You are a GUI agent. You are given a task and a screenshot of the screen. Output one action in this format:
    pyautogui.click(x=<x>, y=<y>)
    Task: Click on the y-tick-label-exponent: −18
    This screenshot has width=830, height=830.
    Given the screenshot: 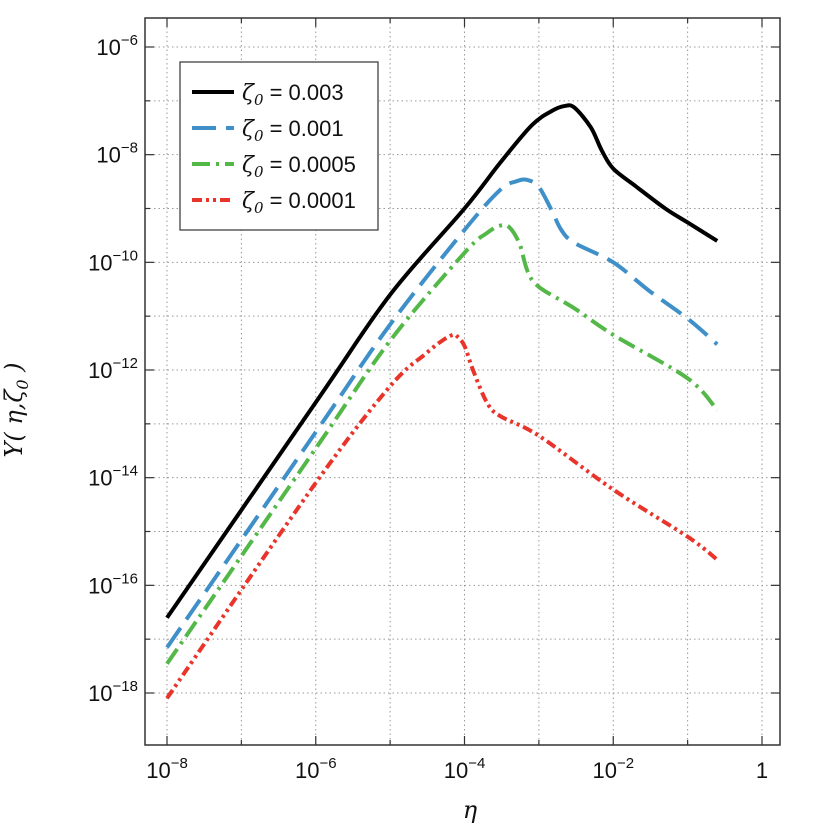 What is the action you would take?
    pyautogui.click(x=125, y=686)
    